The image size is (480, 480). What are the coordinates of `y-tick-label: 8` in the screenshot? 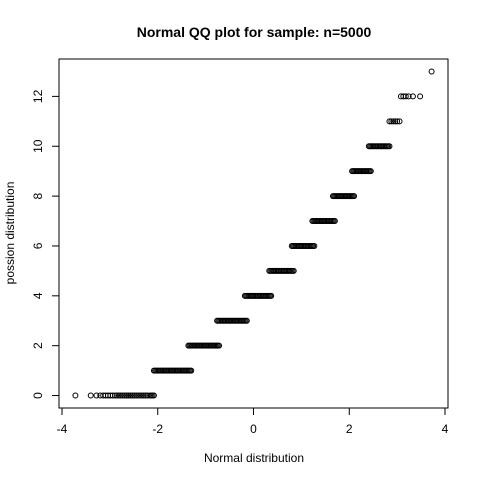 It's located at (38, 195).